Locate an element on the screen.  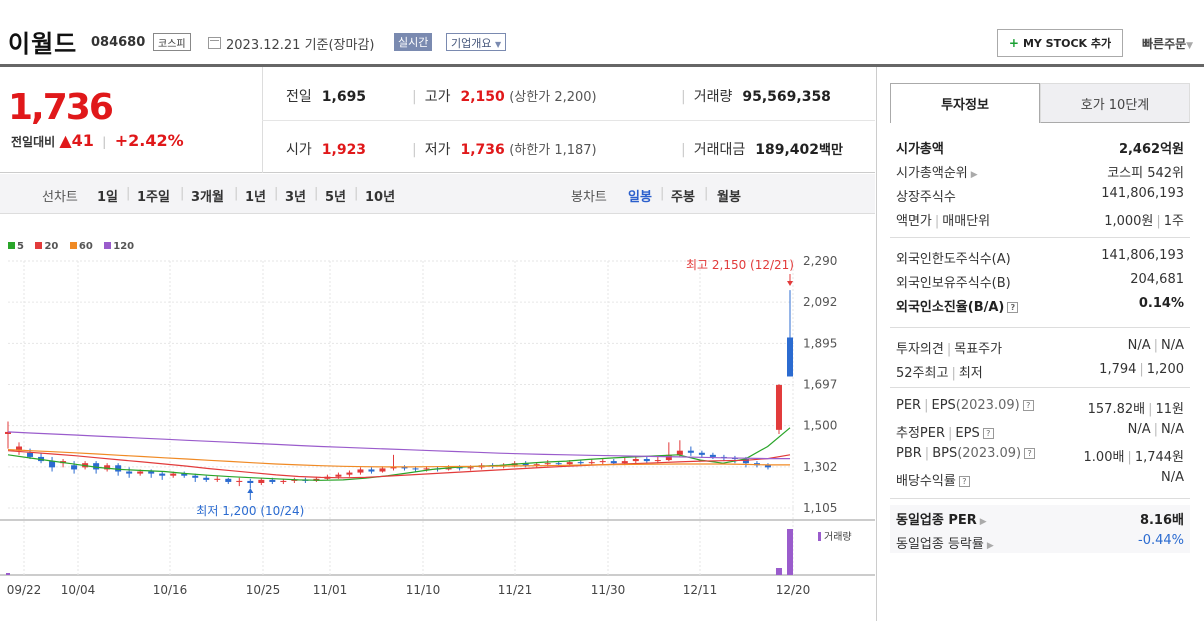
tab-1day: 1일 is located at coordinates (108, 197).